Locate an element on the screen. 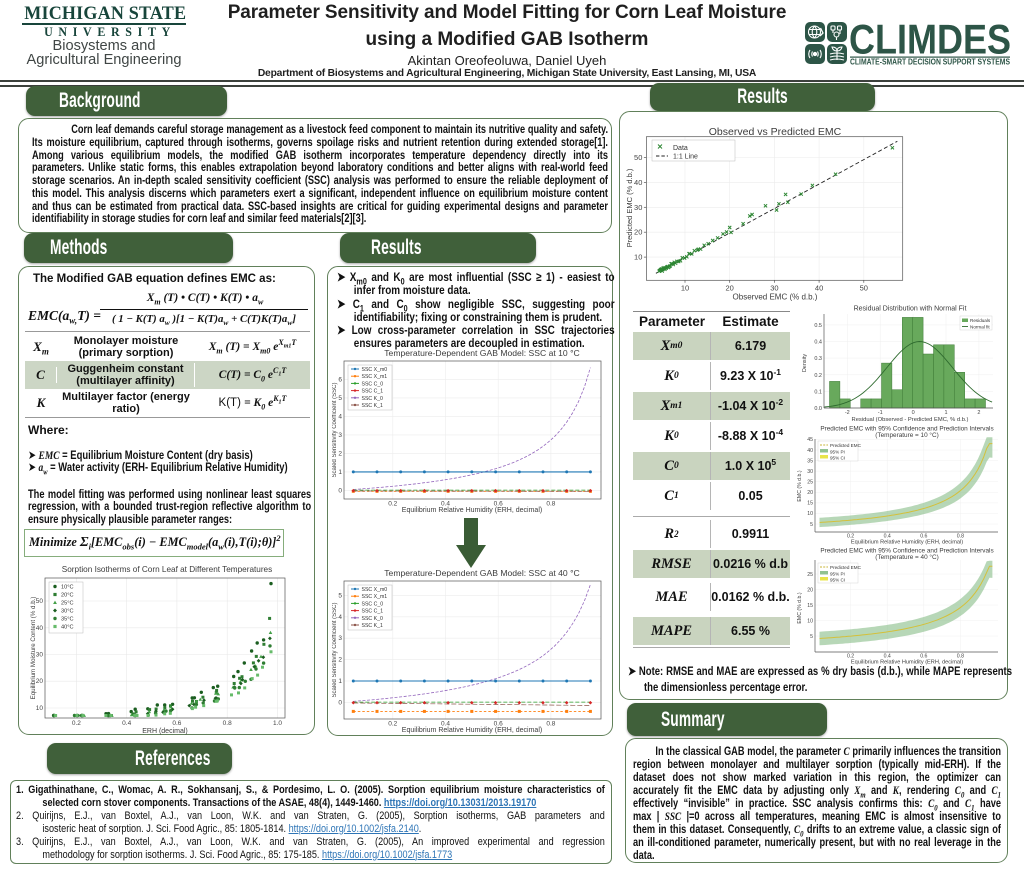 The image size is (1024, 878). svg-text: 0.1 is located at coordinates (818, 392).